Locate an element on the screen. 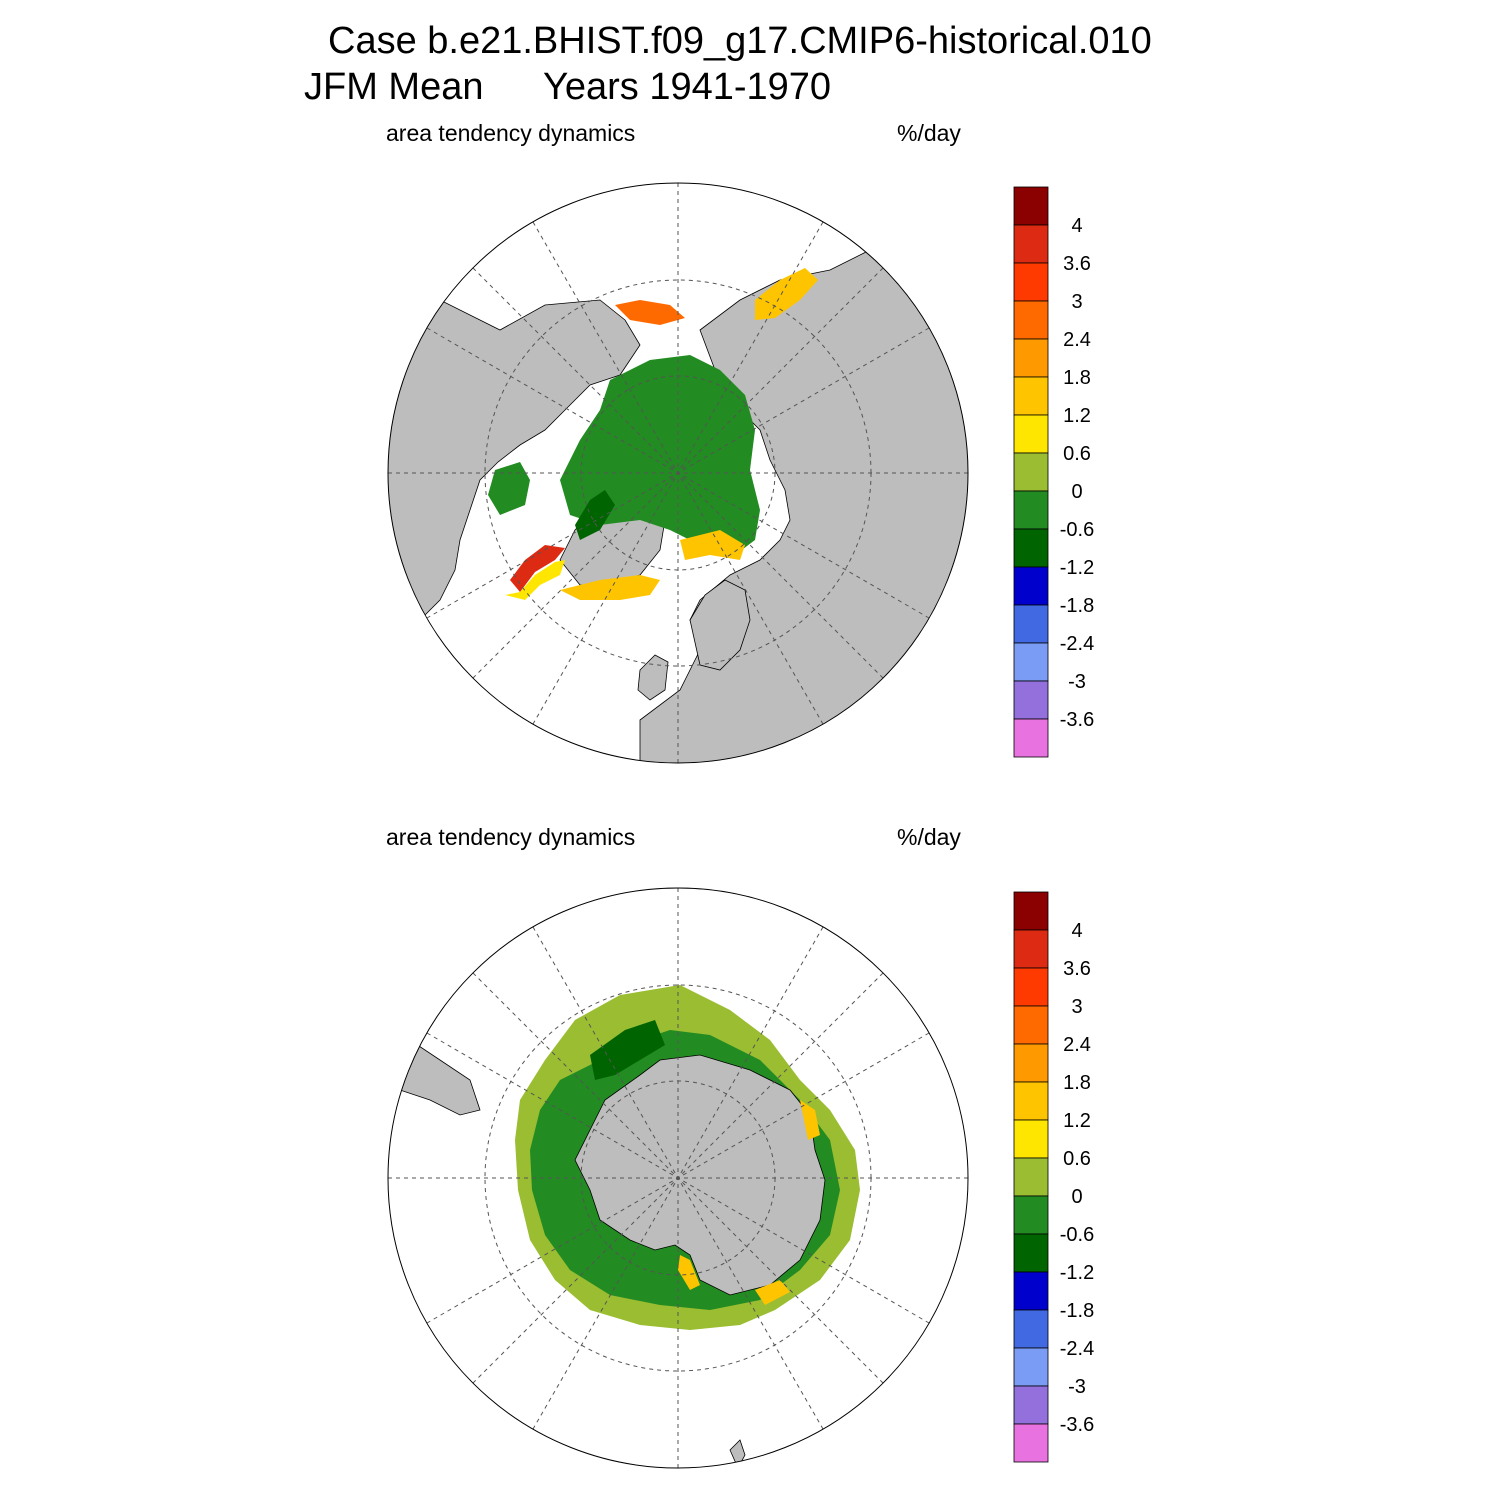 The image size is (1500, 1500). baffin-bay-ice-field is located at coordinates (595, 515).